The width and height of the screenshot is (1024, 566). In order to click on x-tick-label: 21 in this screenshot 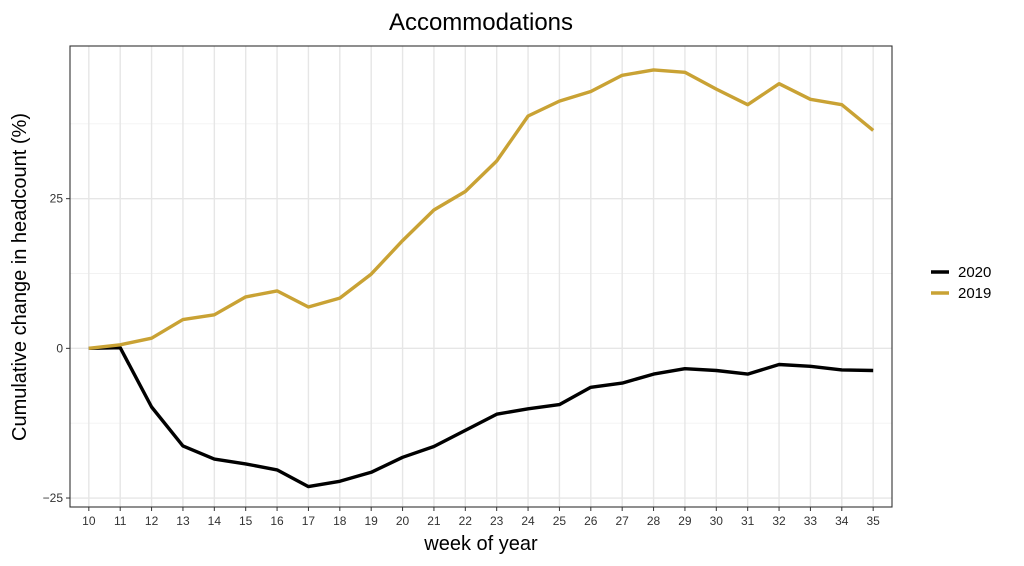, I will do `click(434, 521)`.